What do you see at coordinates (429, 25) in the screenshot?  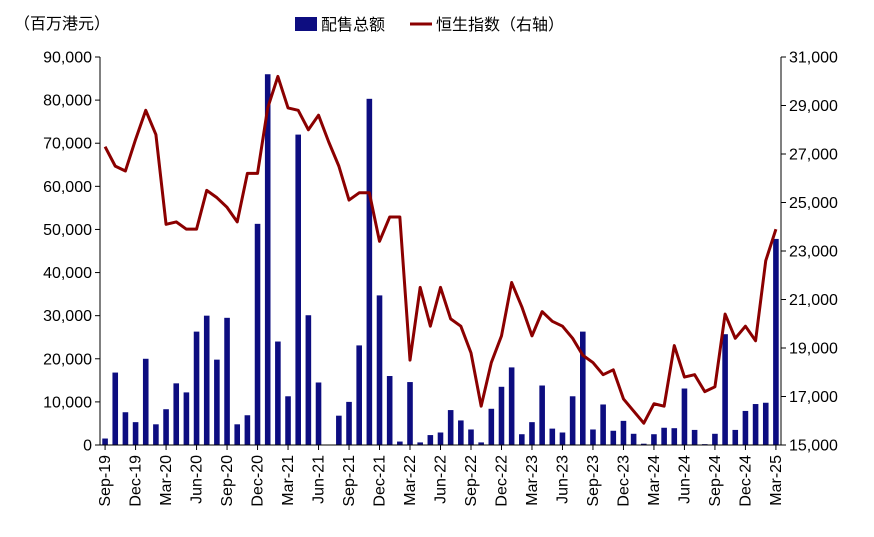 I see `legend: 配售总额 恒生指数（右轴）` at bounding box center [429, 25].